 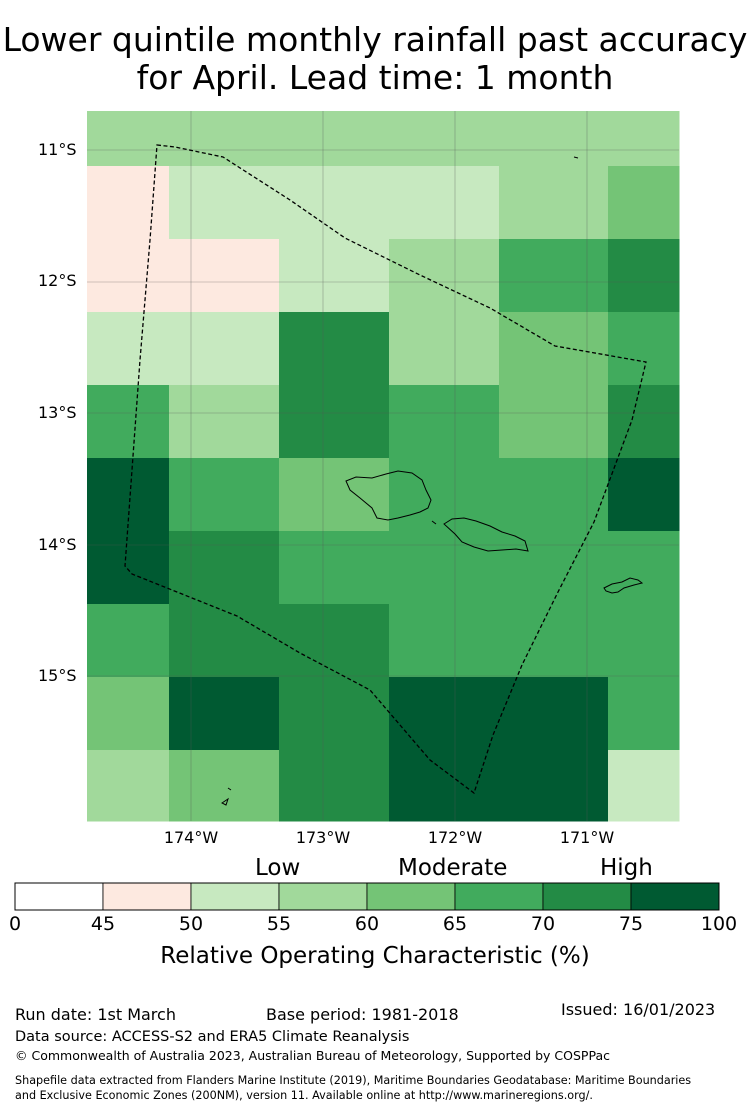 What do you see at coordinates (388, 495) in the screenshot?
I see `savaii-island` at bounding box center [388, 495].